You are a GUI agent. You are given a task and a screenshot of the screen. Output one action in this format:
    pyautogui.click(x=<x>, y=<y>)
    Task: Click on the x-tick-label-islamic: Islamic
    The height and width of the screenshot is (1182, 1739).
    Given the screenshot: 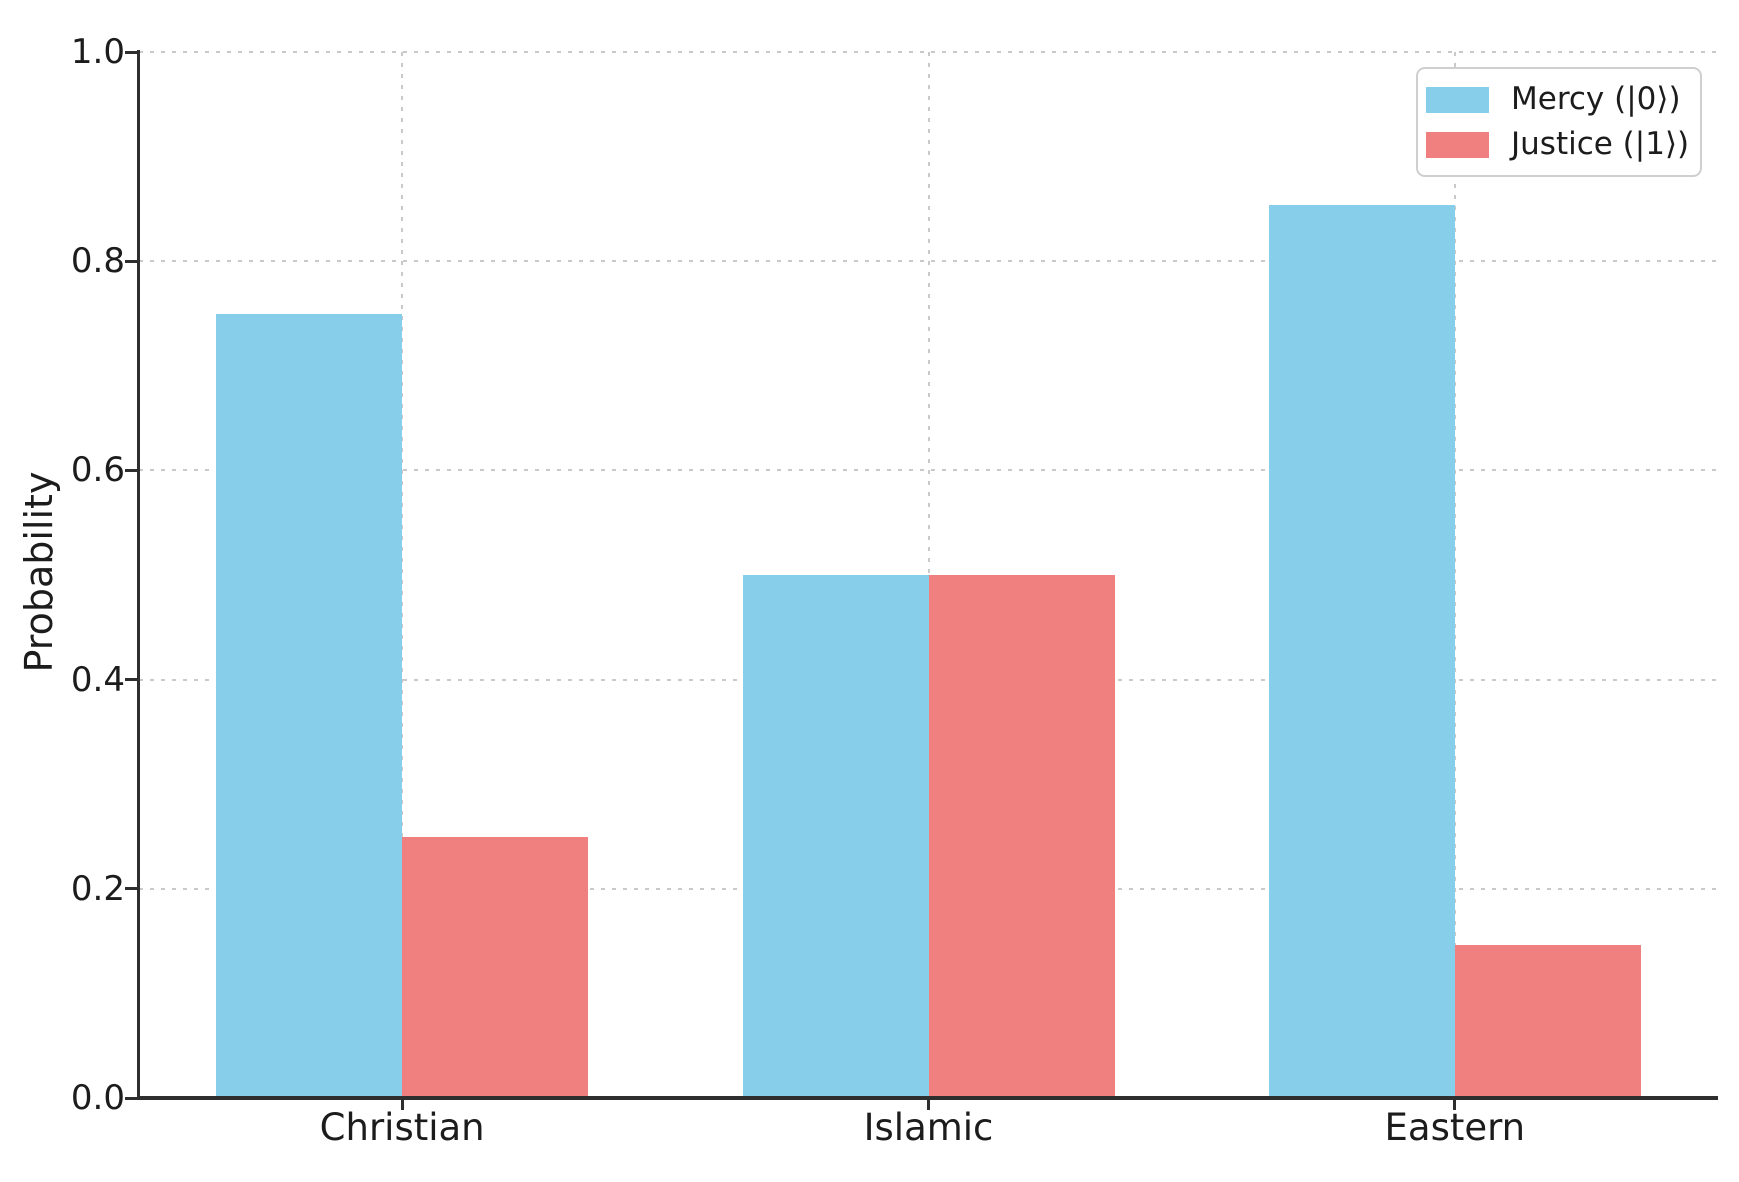 What is the action you would take?
    pyautogui.click(x=928, y=1127)
    